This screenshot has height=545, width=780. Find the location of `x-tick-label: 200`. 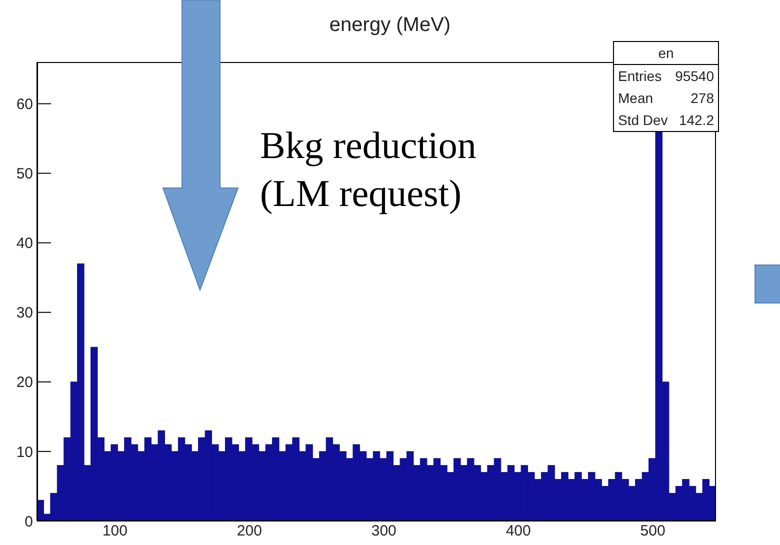

x-tick-label: 200 is located at coordinates (249, 531).